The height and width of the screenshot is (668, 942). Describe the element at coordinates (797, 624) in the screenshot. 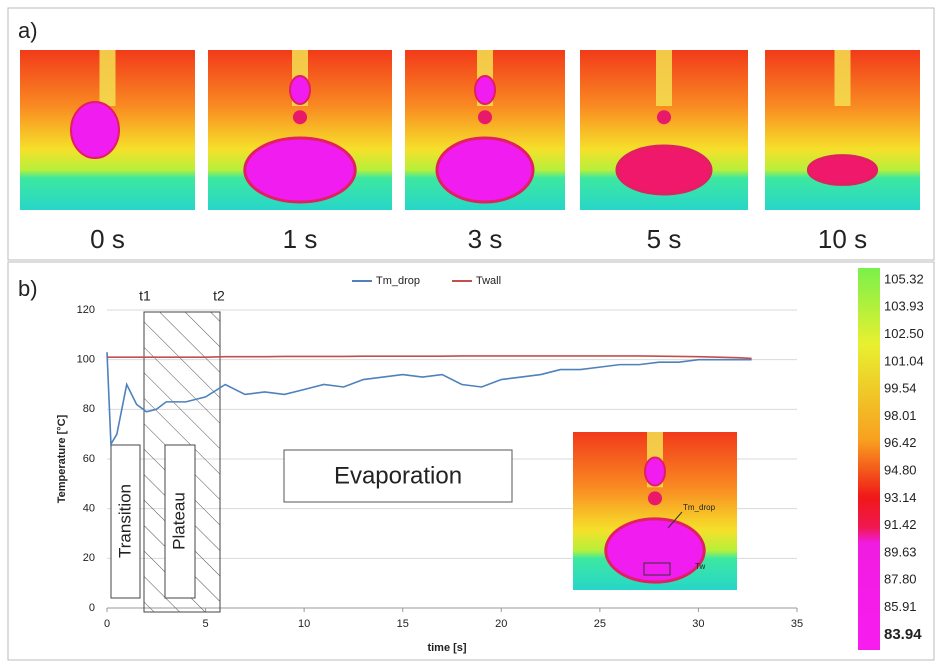

I see `x-tick-label: 35` at that location.